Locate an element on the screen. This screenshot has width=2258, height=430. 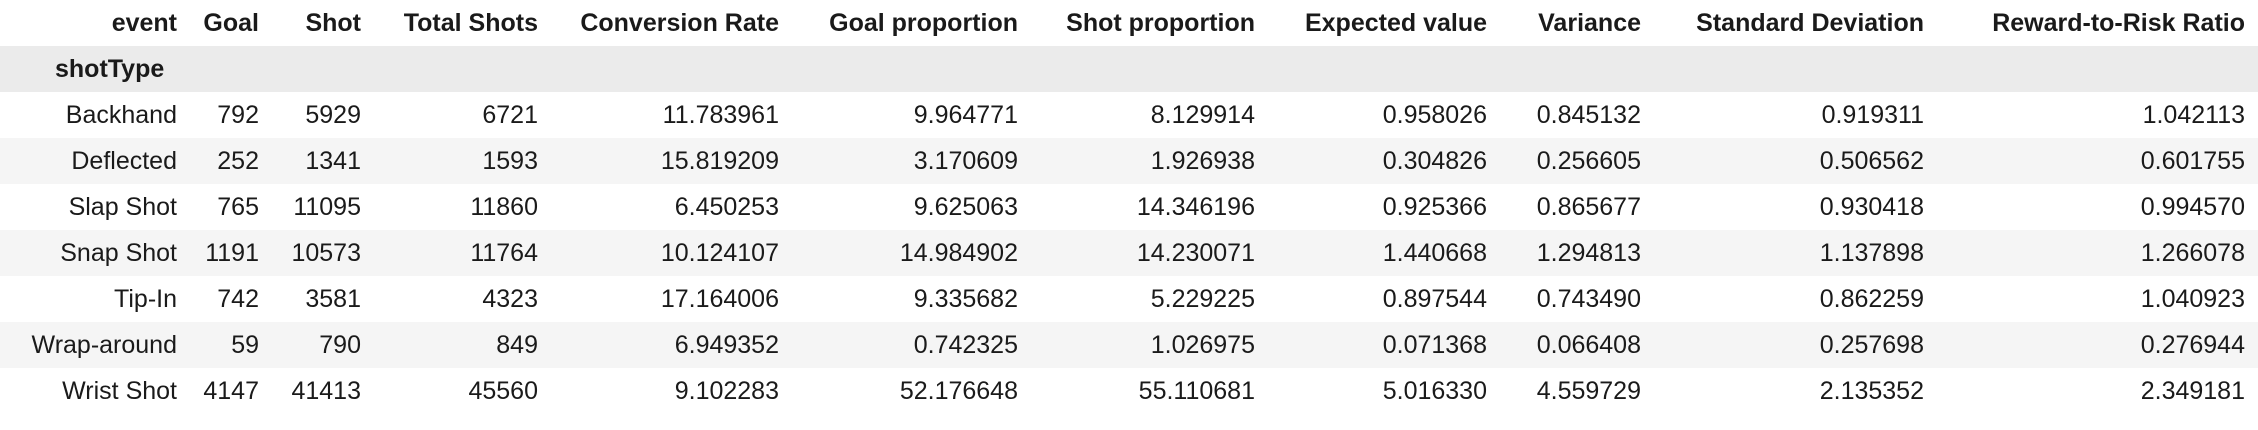
table-cell: 0.743490 is located at coordinates (1579, 299).